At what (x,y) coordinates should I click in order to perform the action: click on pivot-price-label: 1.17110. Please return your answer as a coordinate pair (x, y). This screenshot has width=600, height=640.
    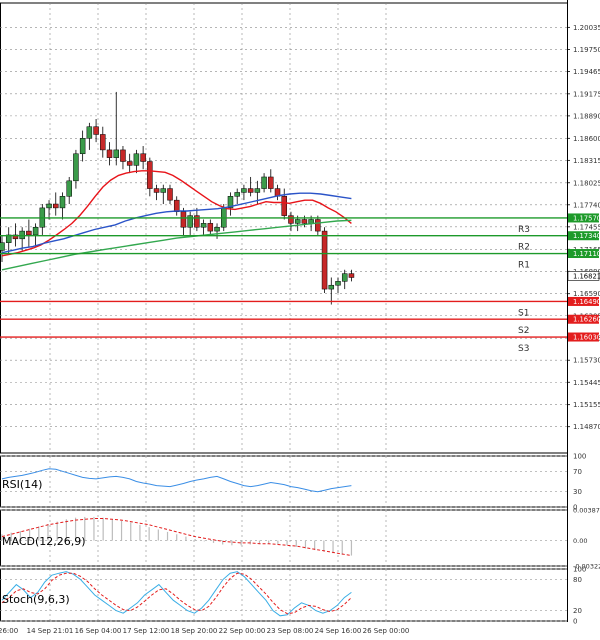
    Looking at the image, I should click on (586, 254).